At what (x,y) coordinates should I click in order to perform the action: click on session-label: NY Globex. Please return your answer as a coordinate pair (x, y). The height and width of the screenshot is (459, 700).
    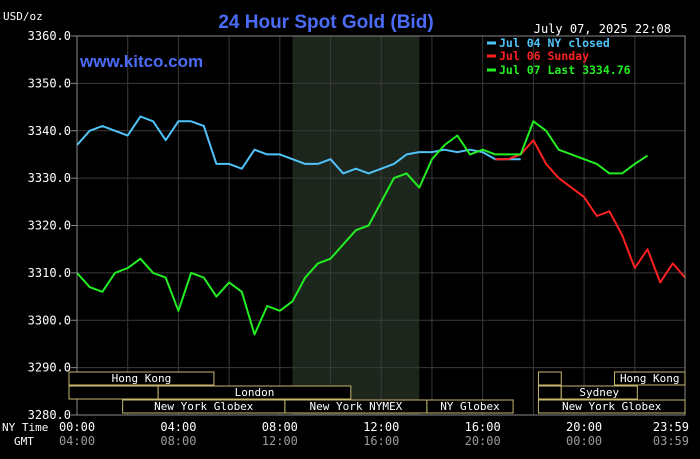
    Looking at the image, I should click on (470, 406).